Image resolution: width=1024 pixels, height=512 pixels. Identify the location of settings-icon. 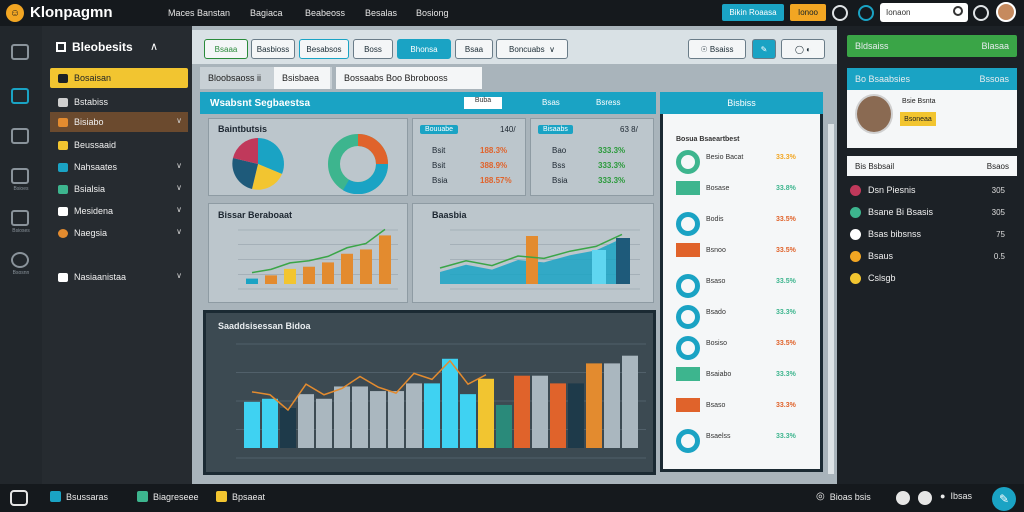
(840, 13).